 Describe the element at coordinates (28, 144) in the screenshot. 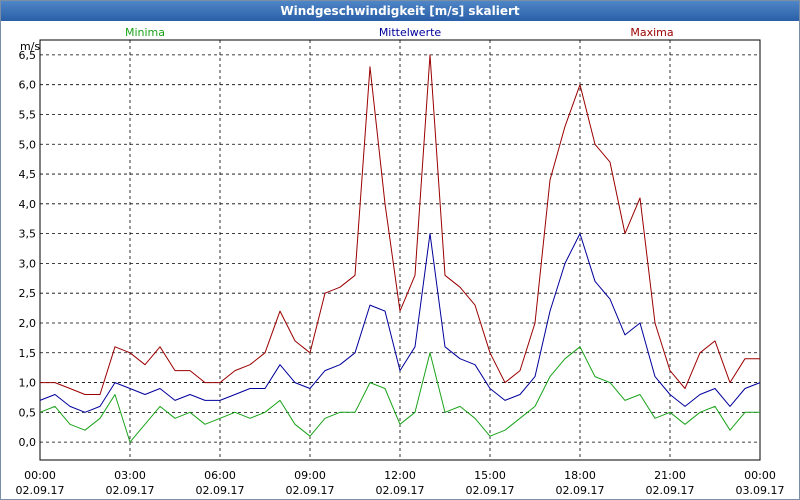

I see `y-tick-label: 5,0` at that location.